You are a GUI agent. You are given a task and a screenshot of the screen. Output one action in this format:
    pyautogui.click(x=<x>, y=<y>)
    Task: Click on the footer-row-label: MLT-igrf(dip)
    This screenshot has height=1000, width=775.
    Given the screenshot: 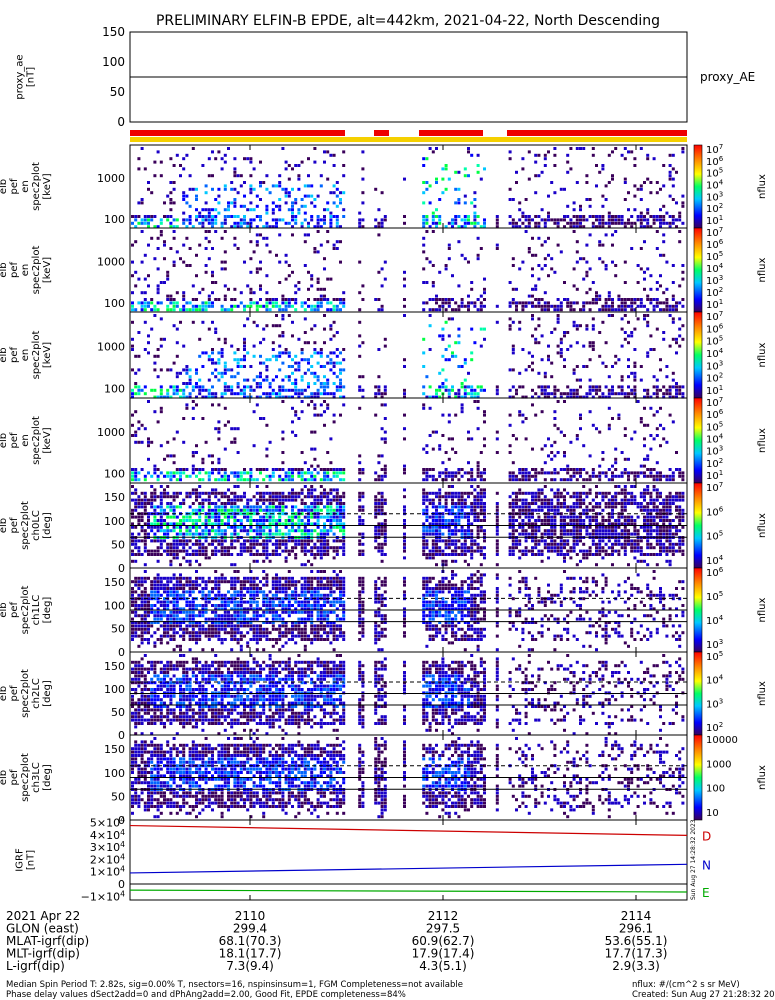 What is the action you would take?
    pyautogui.click(x=43, y=954)
    